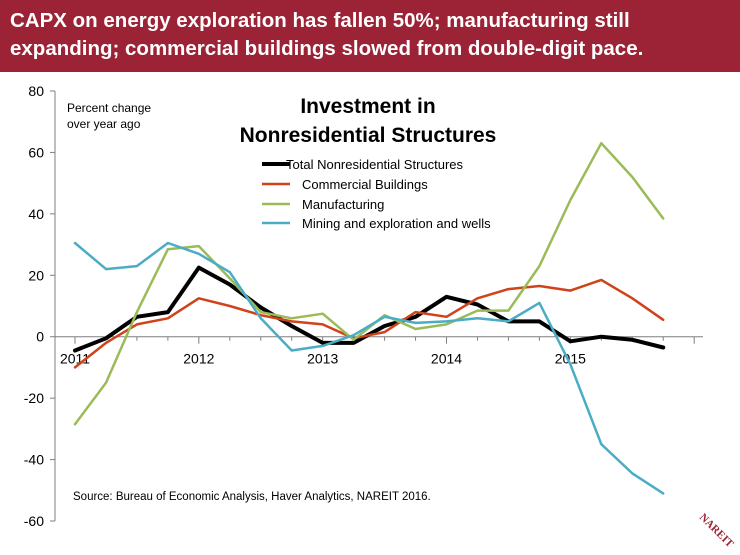  I want to click on y-tick-label: -60, so click(34, 521).